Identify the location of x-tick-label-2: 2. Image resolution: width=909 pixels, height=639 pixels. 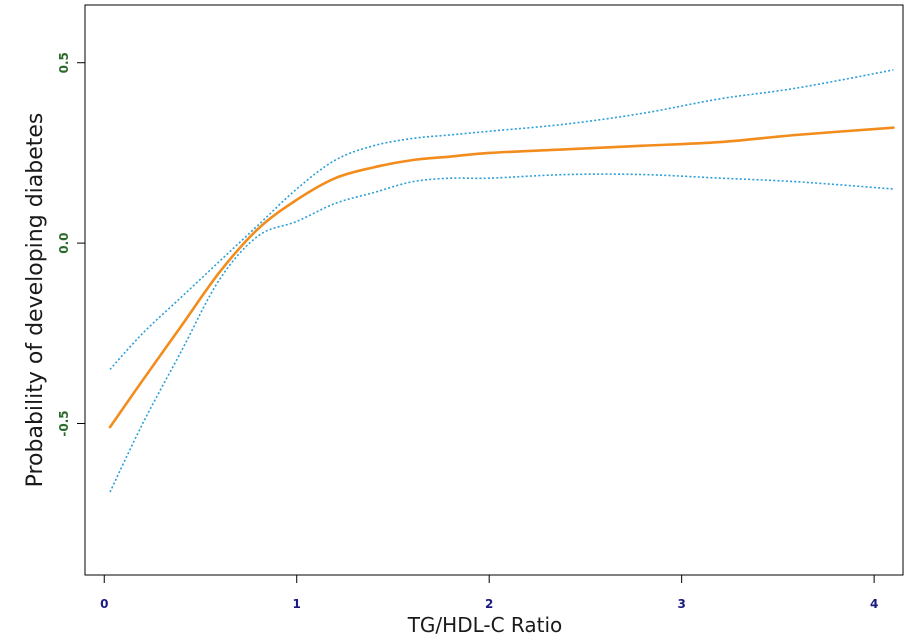
(489, 604).